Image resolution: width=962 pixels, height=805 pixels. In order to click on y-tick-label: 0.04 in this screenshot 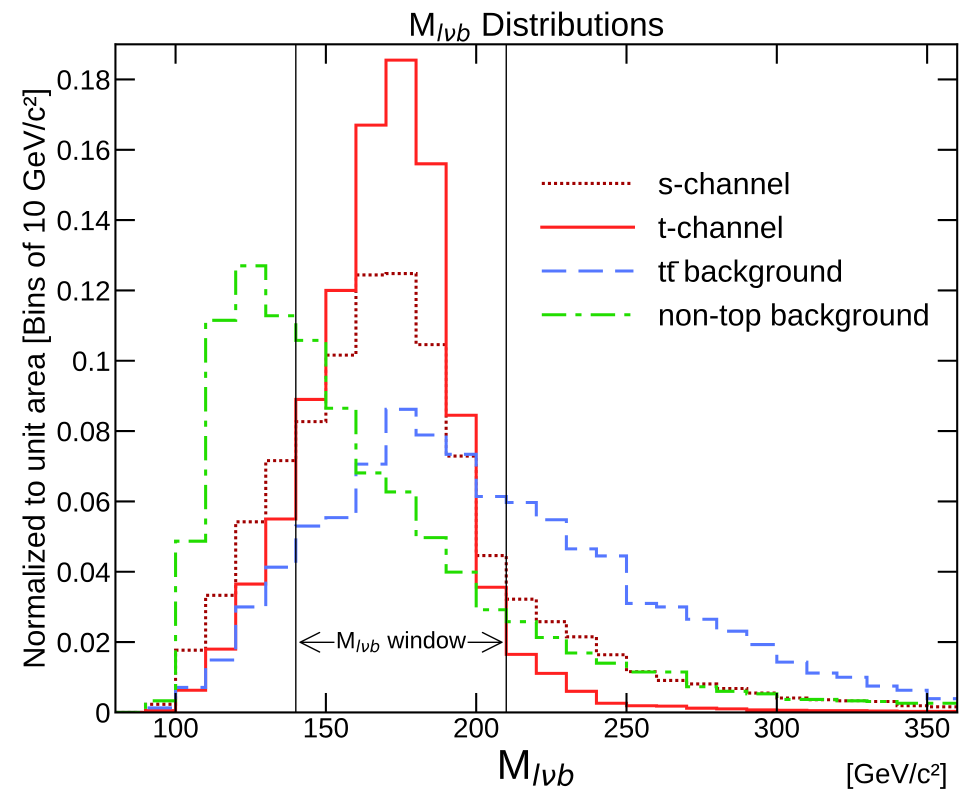, I will do `click(84, 572)`.